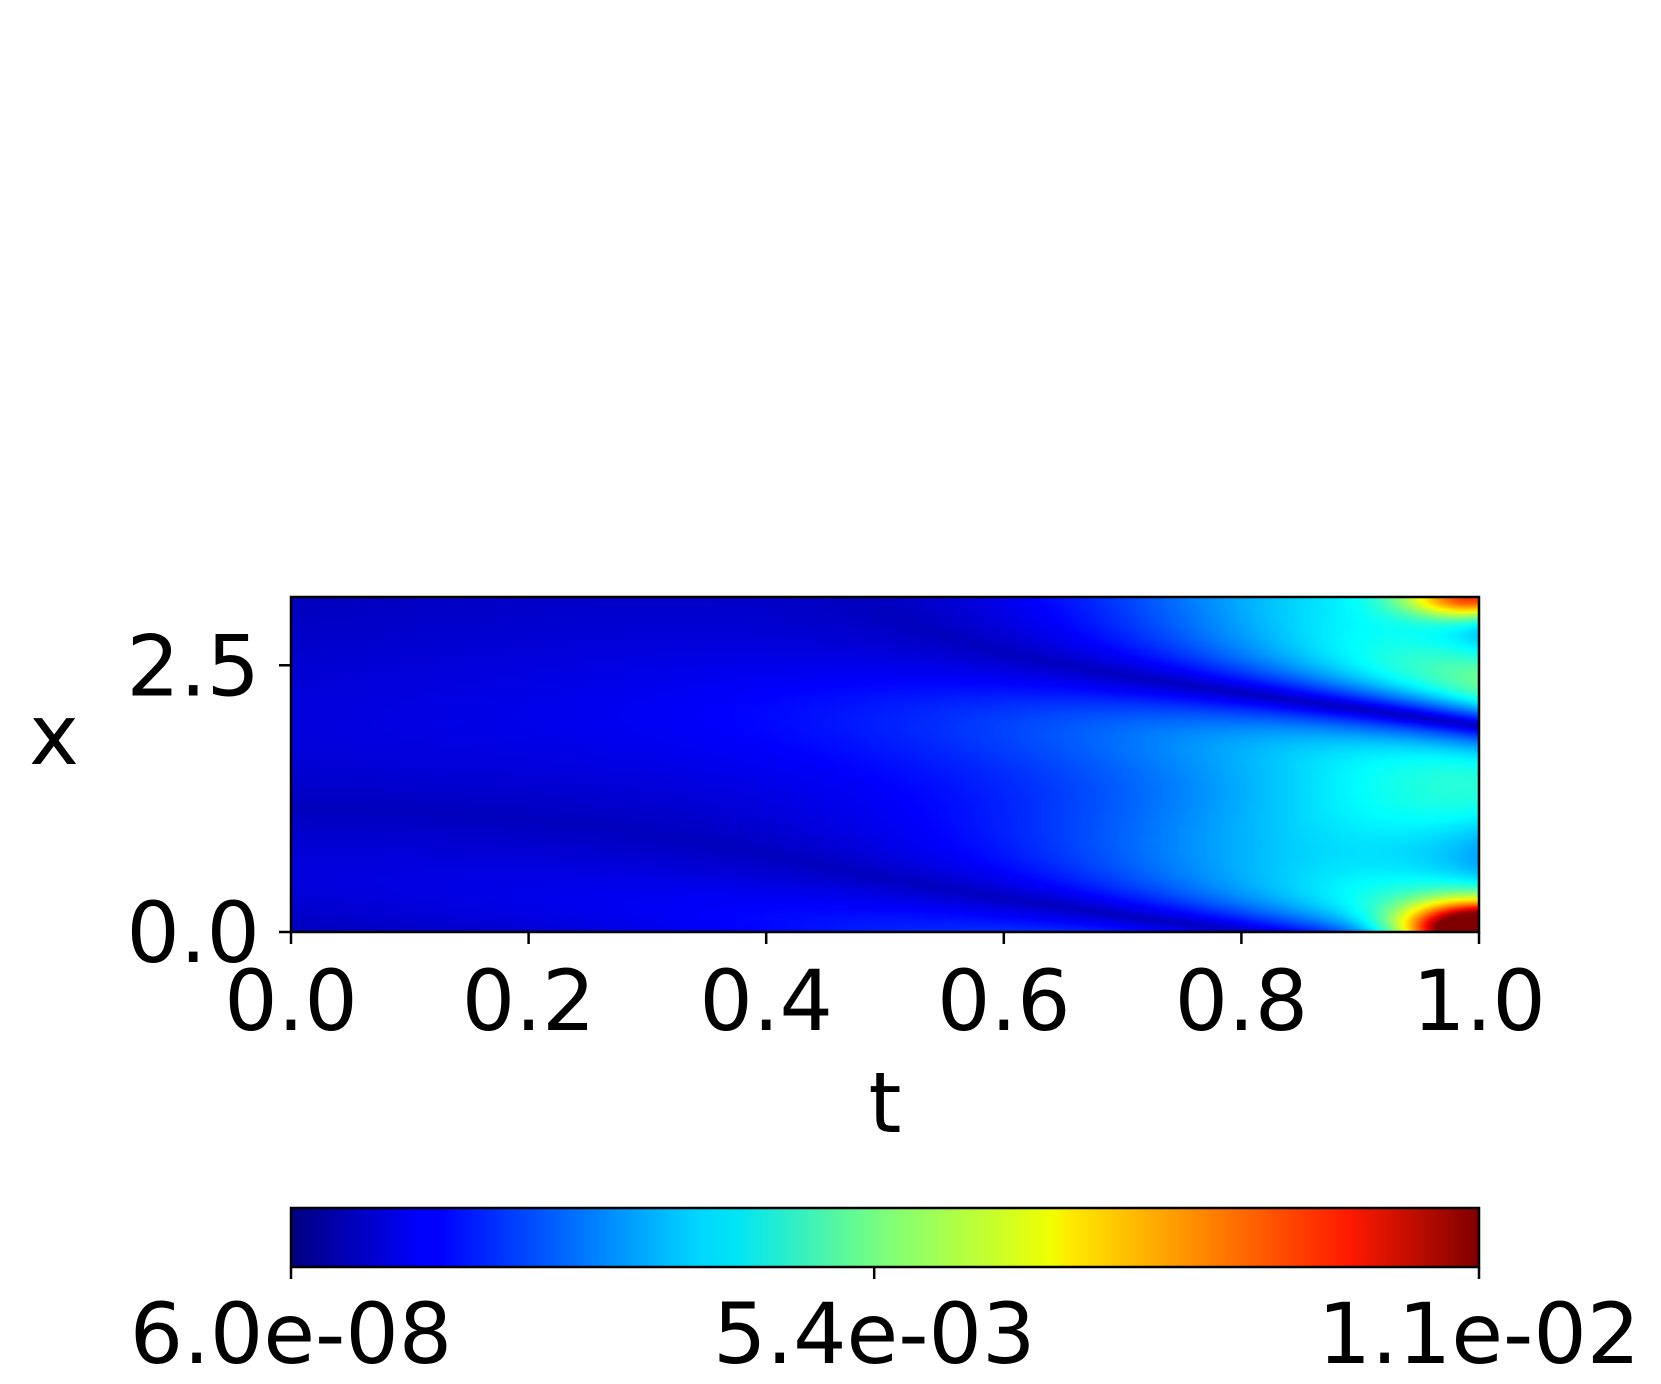 The width and height of the screenshot is (1661, 1384). What do you see at coordinates (766, 1001) in the screenshot?
I see `x-tick-label: 0.4` at bounding box center [766, 1001].